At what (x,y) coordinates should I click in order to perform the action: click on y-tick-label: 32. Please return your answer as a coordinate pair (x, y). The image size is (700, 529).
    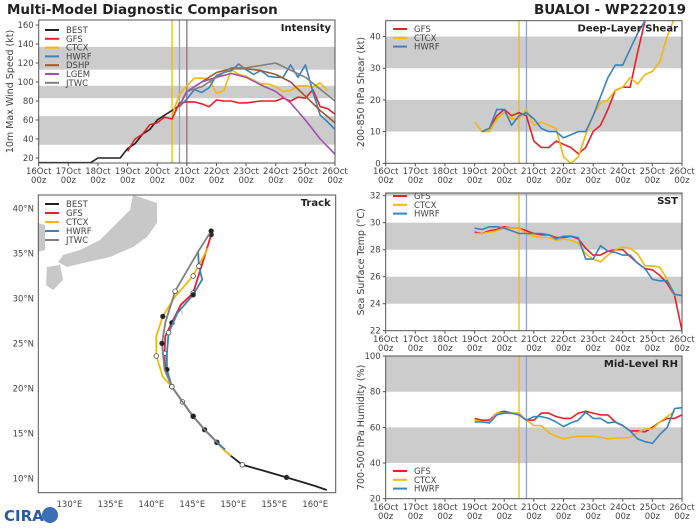
    Looking at the image, I should click on (375, 197).